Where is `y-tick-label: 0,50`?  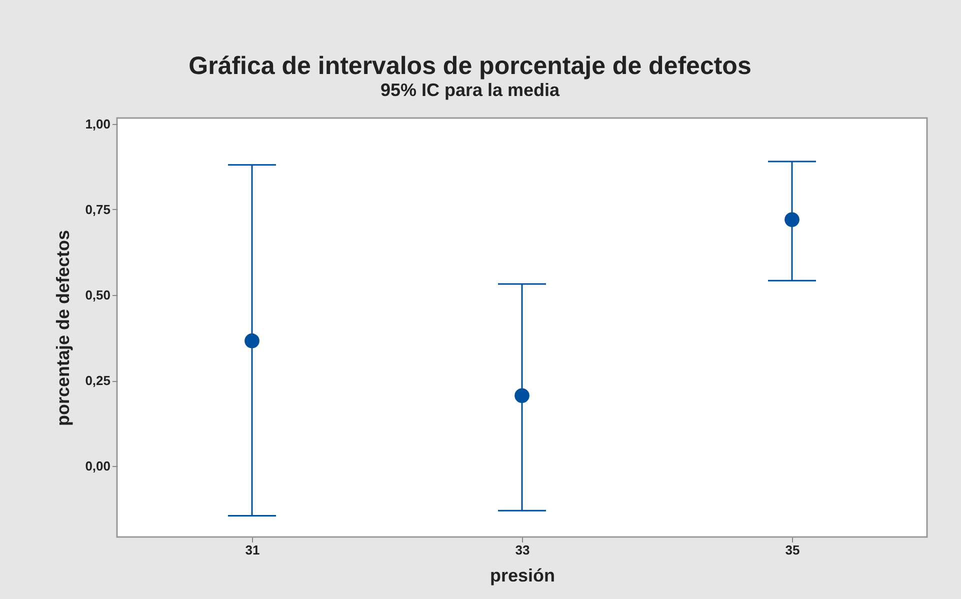
y-tick-label: 0,50 is located at coordinates (97, 294).